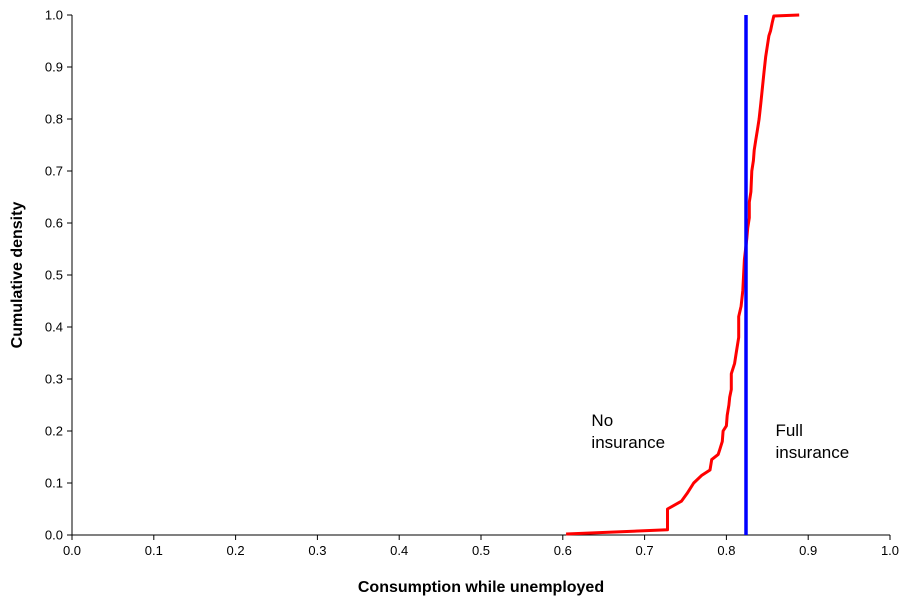 The width and height of the screenshot is (903, 602). Describe the element at coordinates (808, 550) in the screenshot. I see `x-tick-label: 0.9` at that location.